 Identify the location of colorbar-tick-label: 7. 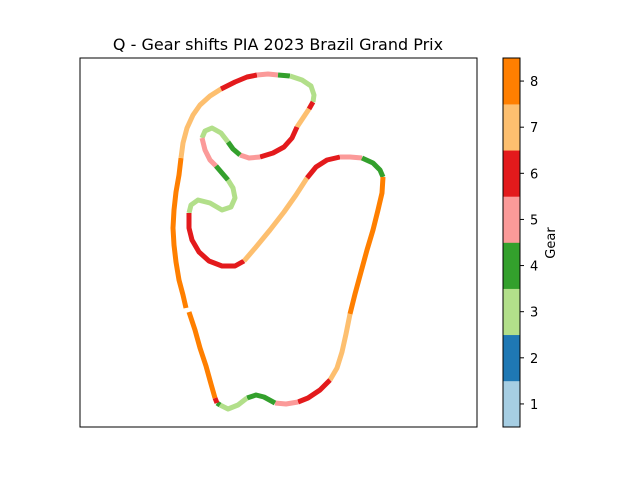
(534, 128).